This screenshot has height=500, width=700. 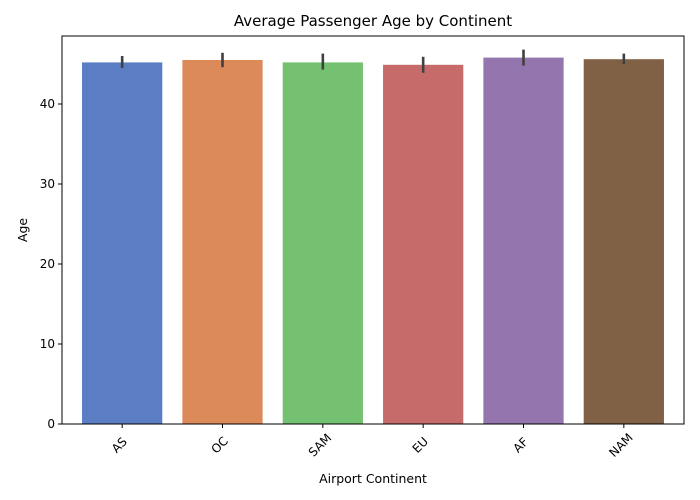 What do you see at coordinates (620, 444) in the screenshot?
I see `x-tick-label-nam: NAM` at bounding box center [620, 444].